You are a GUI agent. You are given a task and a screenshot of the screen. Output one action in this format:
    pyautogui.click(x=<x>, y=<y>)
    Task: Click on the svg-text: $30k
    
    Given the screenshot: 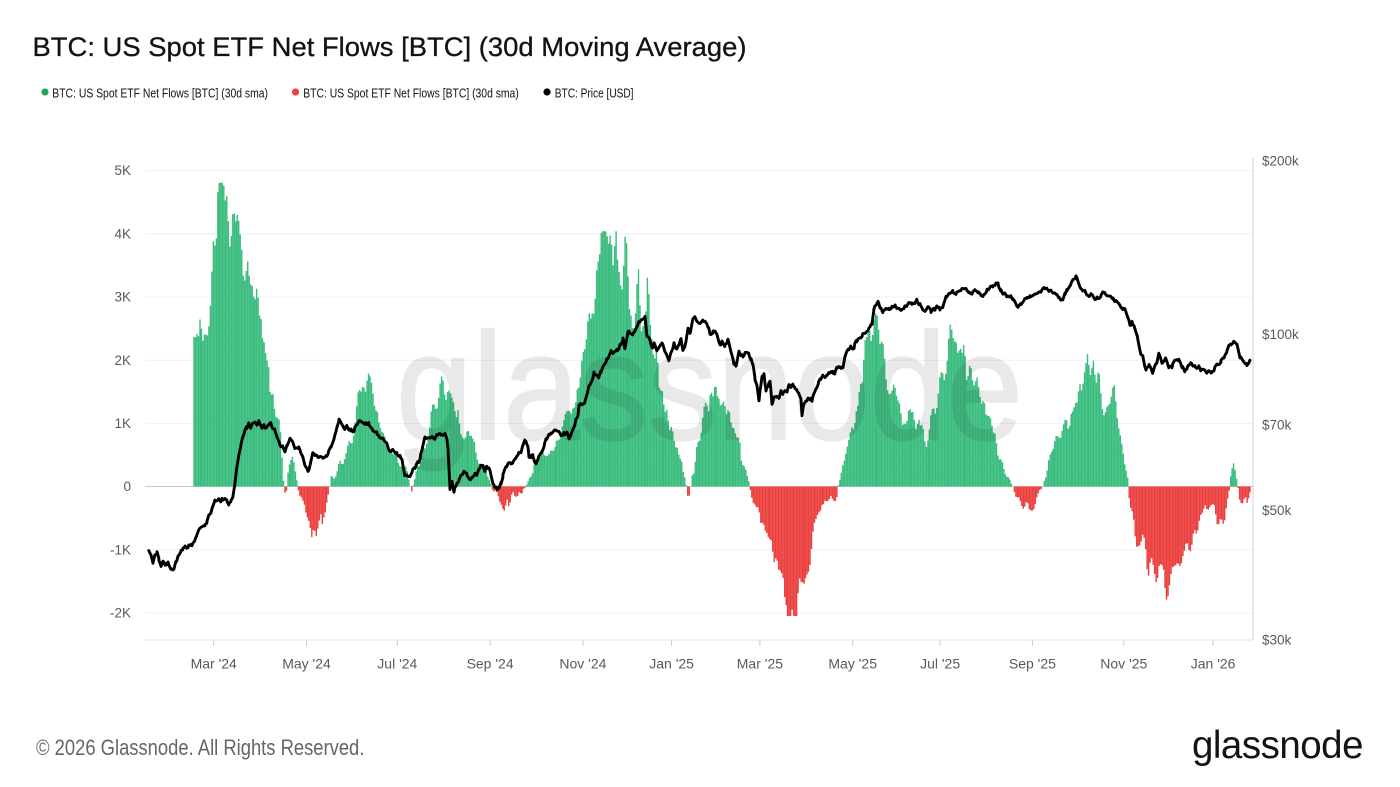 What is the action you would take?
    pyautogui.click(x=1277, y=639)
    